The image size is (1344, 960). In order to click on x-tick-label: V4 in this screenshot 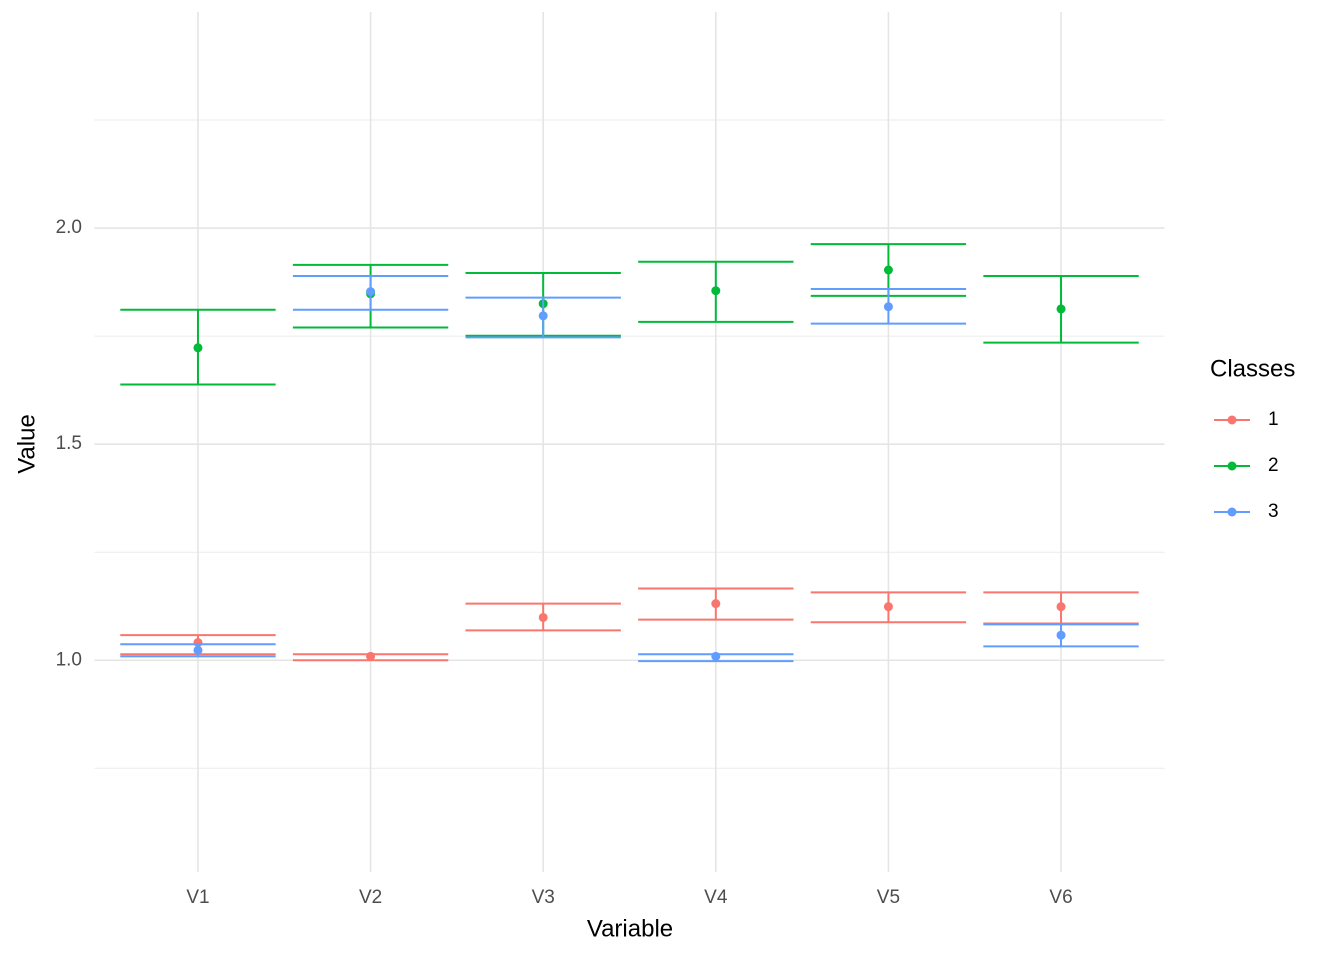, I will do `click(716, 897)`.